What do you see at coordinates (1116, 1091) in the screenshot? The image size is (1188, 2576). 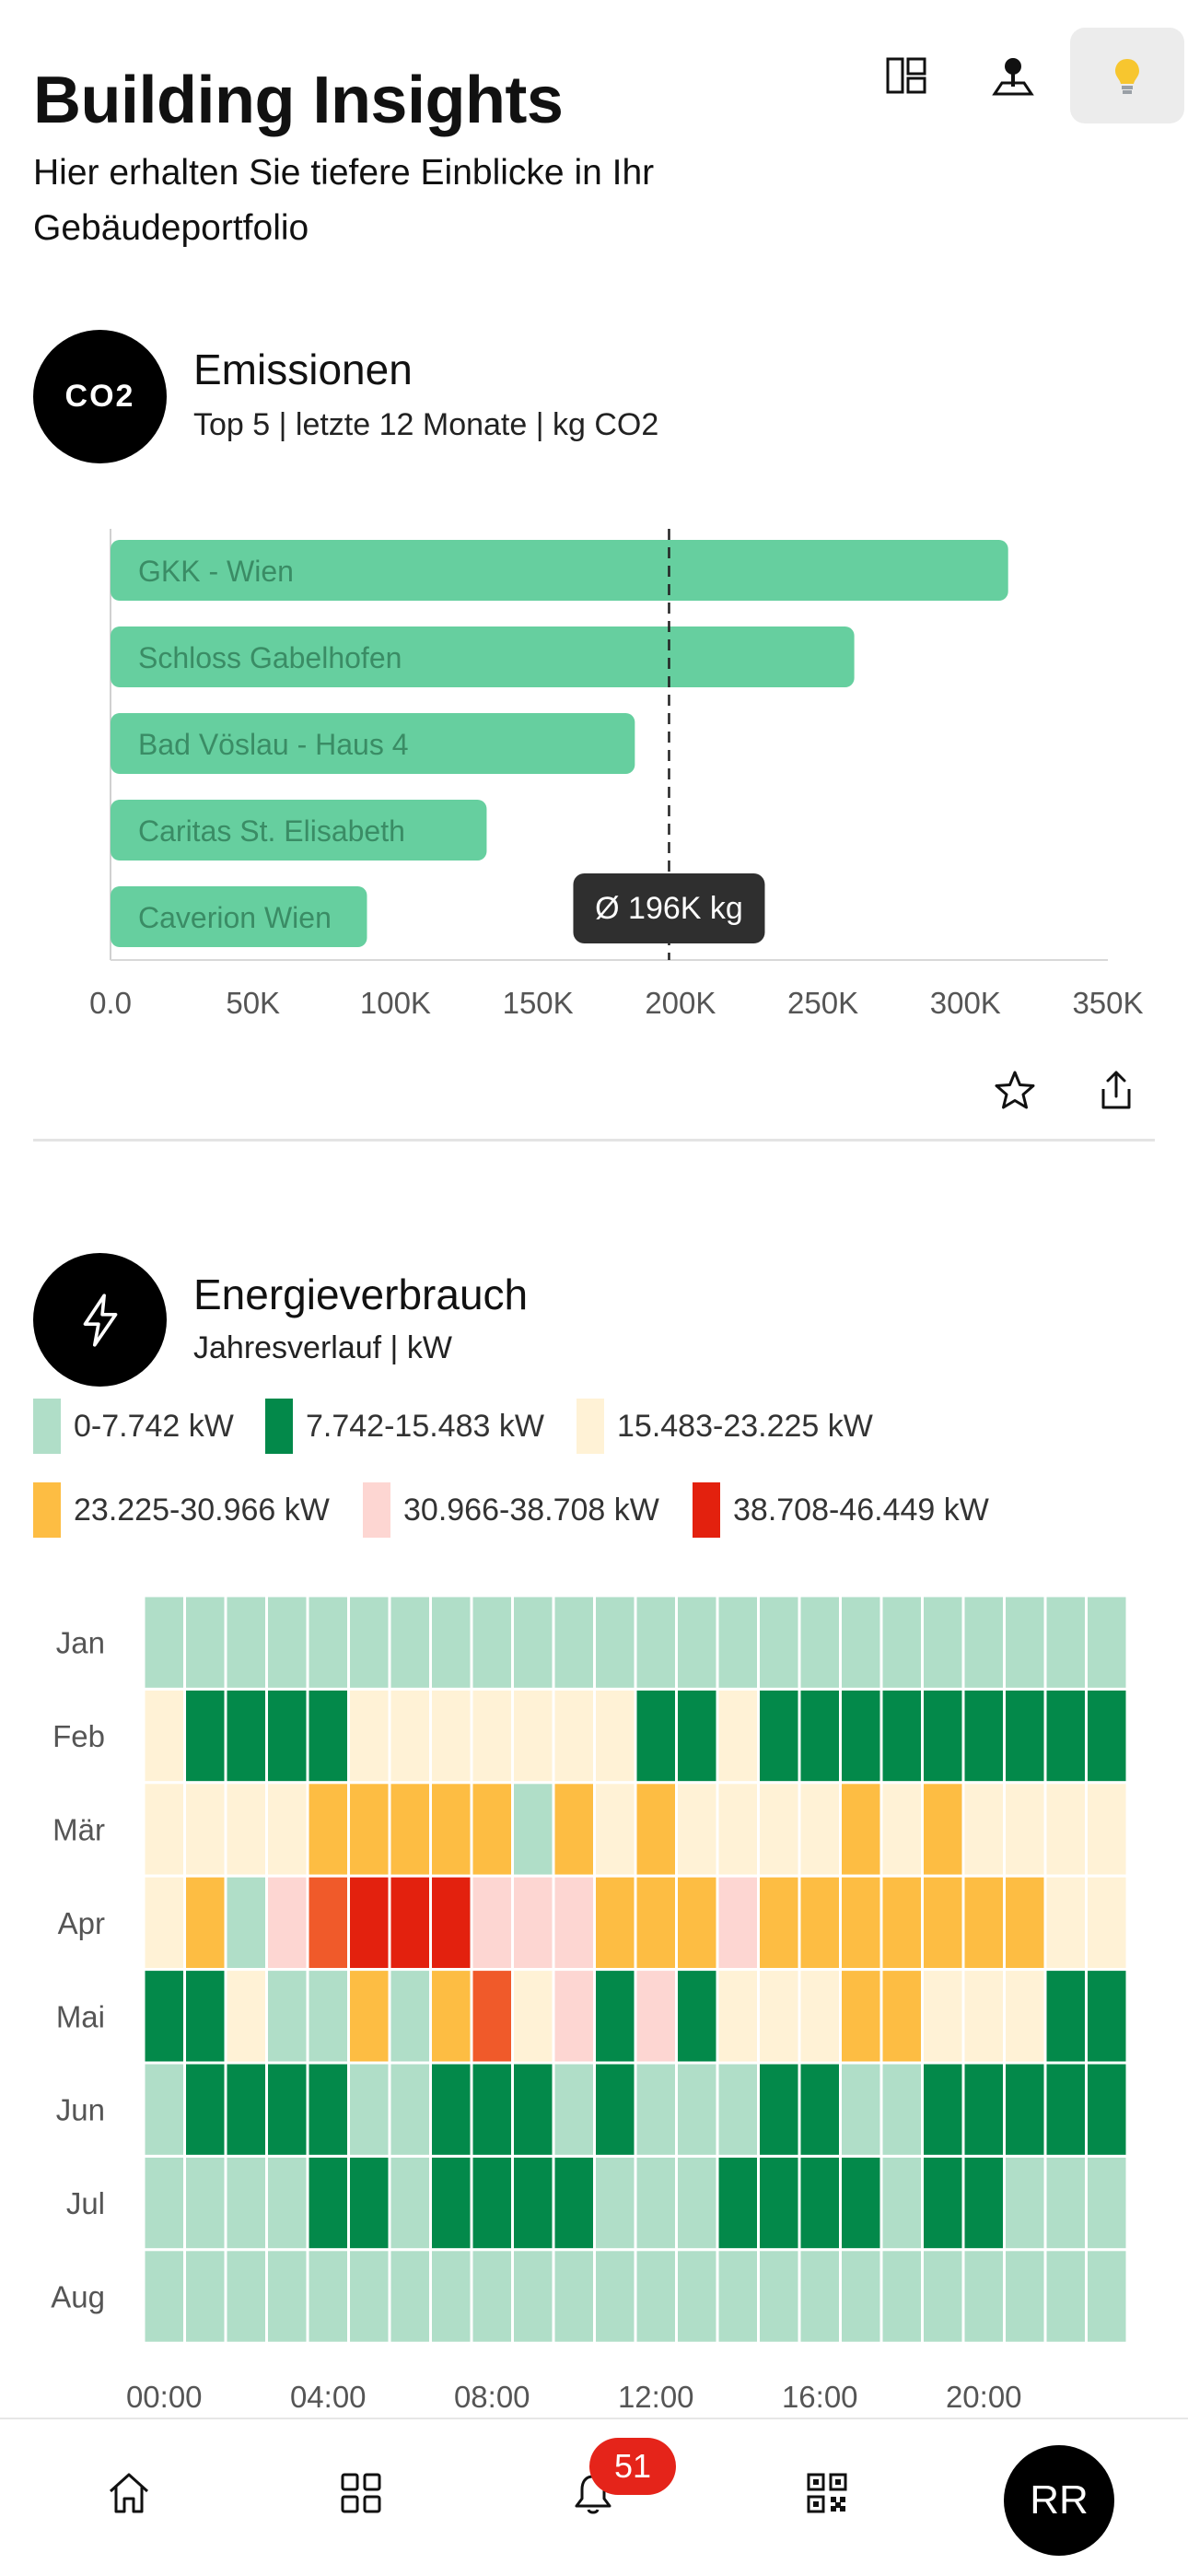 I see `share-icon` at bounding box center [1116, 1091].